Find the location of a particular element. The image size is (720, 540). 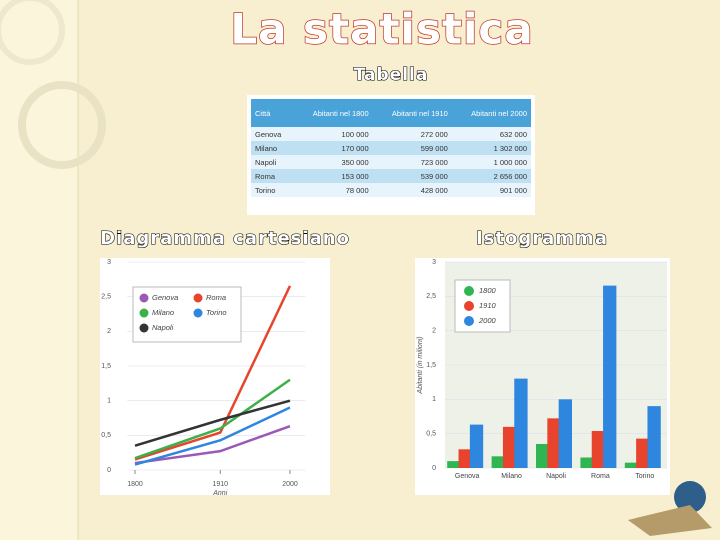

table-cell: 539 000 is located at coordinates (412, 176).